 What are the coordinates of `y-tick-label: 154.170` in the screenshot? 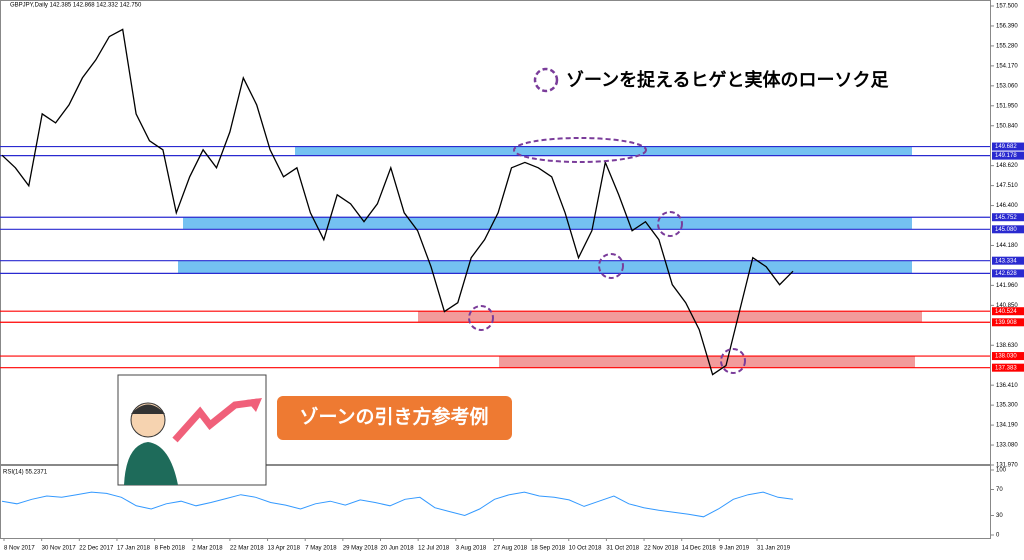 It's located at (1007, 66).